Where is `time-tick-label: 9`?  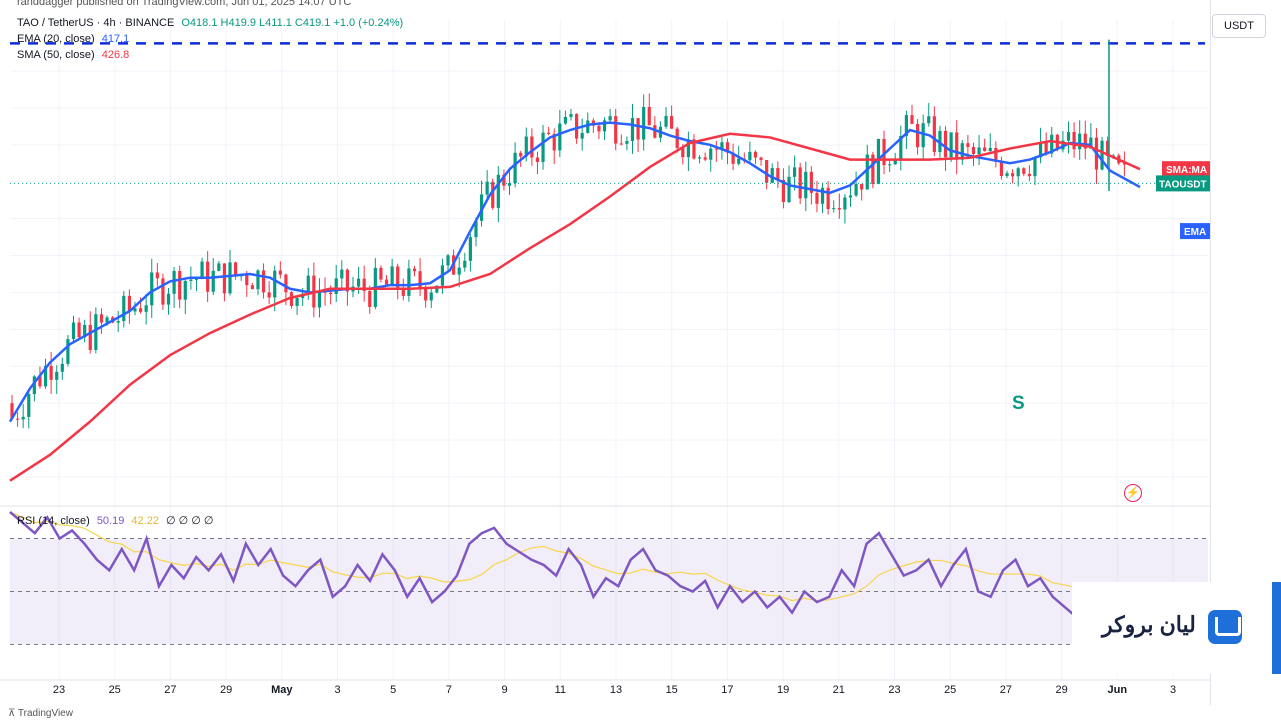 time-tick-label: 9 is located at coordinates (505, 690).